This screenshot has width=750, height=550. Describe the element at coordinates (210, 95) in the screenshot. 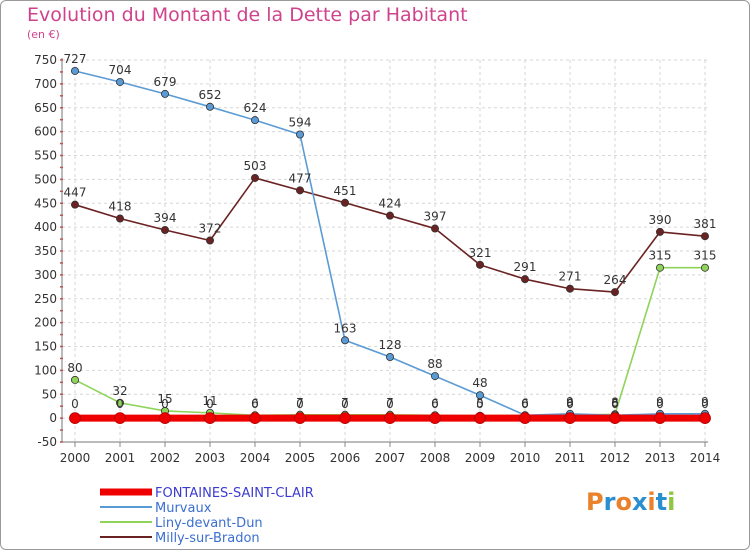

I see `data-label: 652` at that location.